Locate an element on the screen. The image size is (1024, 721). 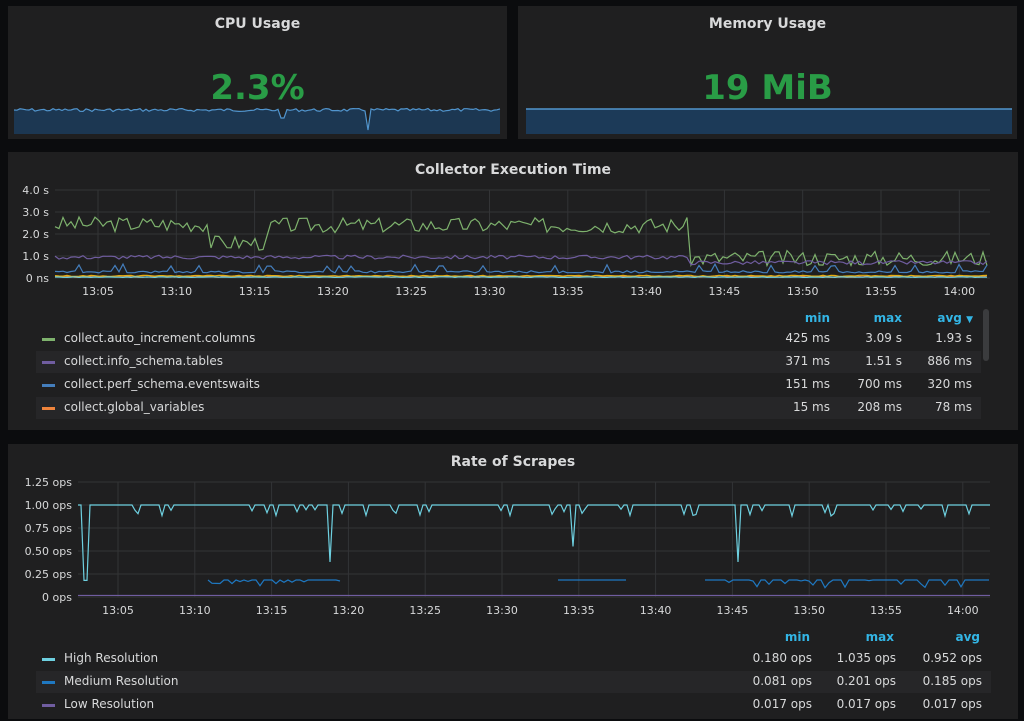
y-tick-label: 1.00 ops is located at coordinates (49, 505).